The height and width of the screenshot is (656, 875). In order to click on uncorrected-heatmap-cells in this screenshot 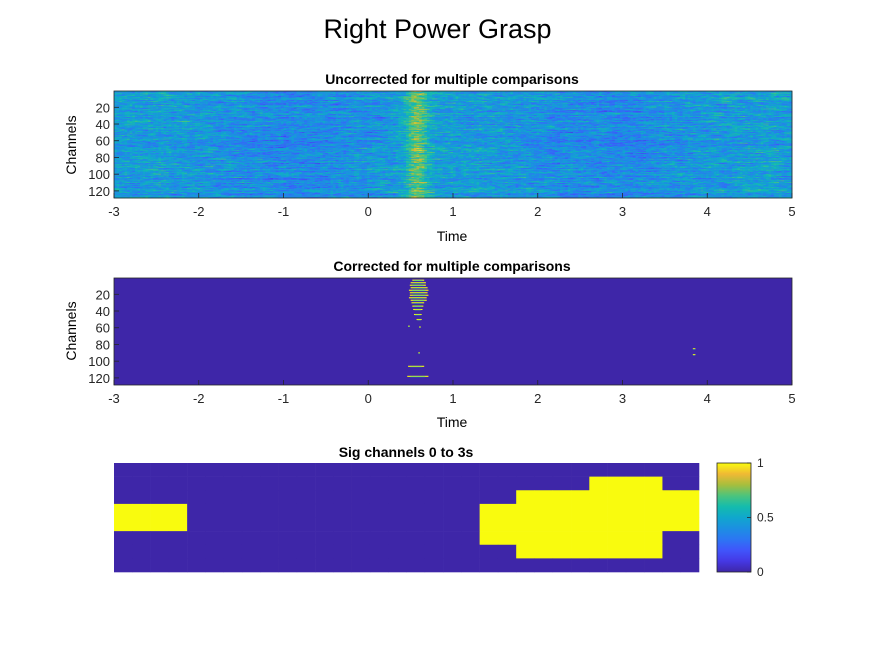, I will do `click(453, 144)`.